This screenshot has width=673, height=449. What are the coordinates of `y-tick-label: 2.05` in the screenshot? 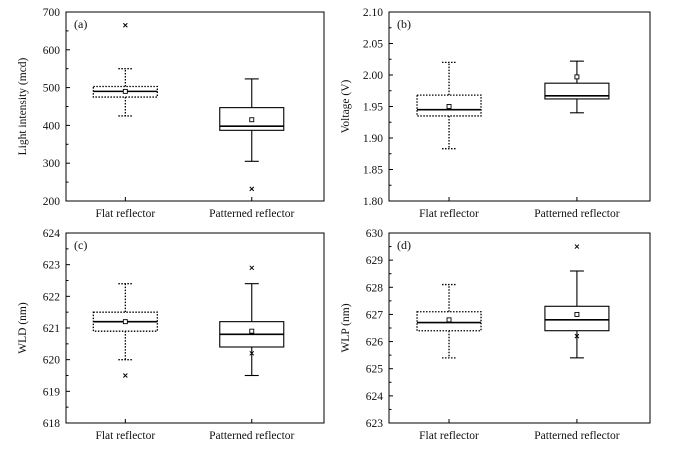 It's located at (373, 45).